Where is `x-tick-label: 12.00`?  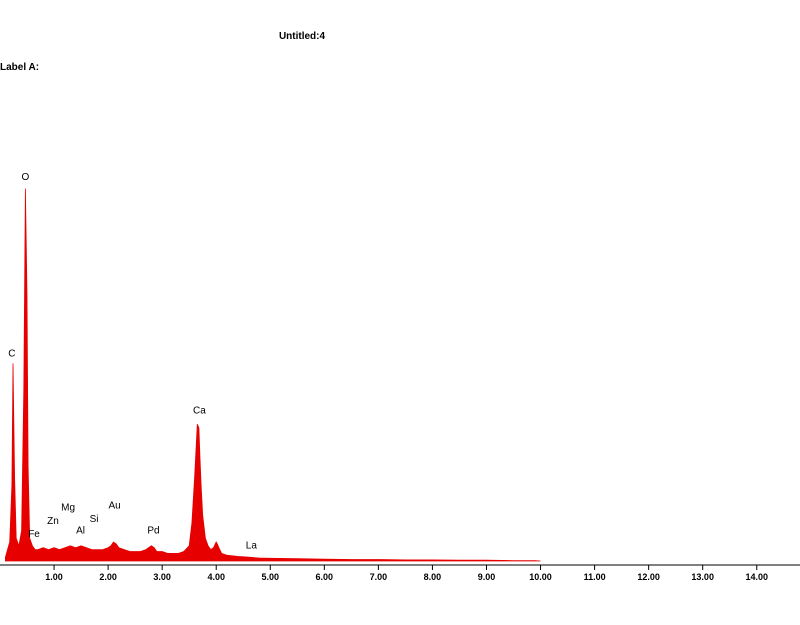
x-tick-label: 12.00 is located at coordinates (648, 577).